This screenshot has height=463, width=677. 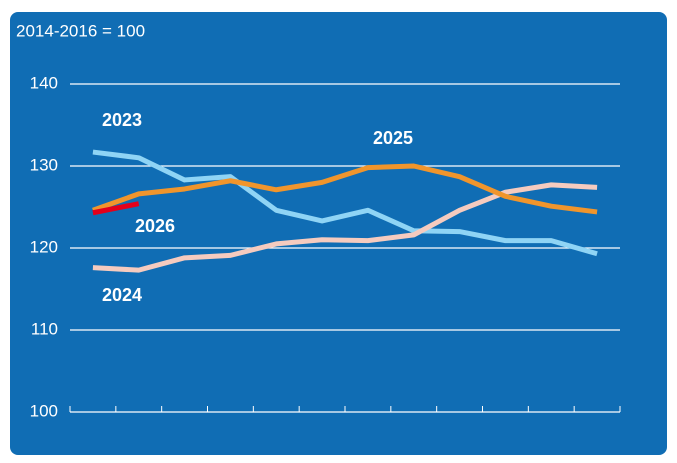 What do you see at coordinates (122, 295) in the screenshot?
I see `series-label: 2024` at bounding box center [122, 295].